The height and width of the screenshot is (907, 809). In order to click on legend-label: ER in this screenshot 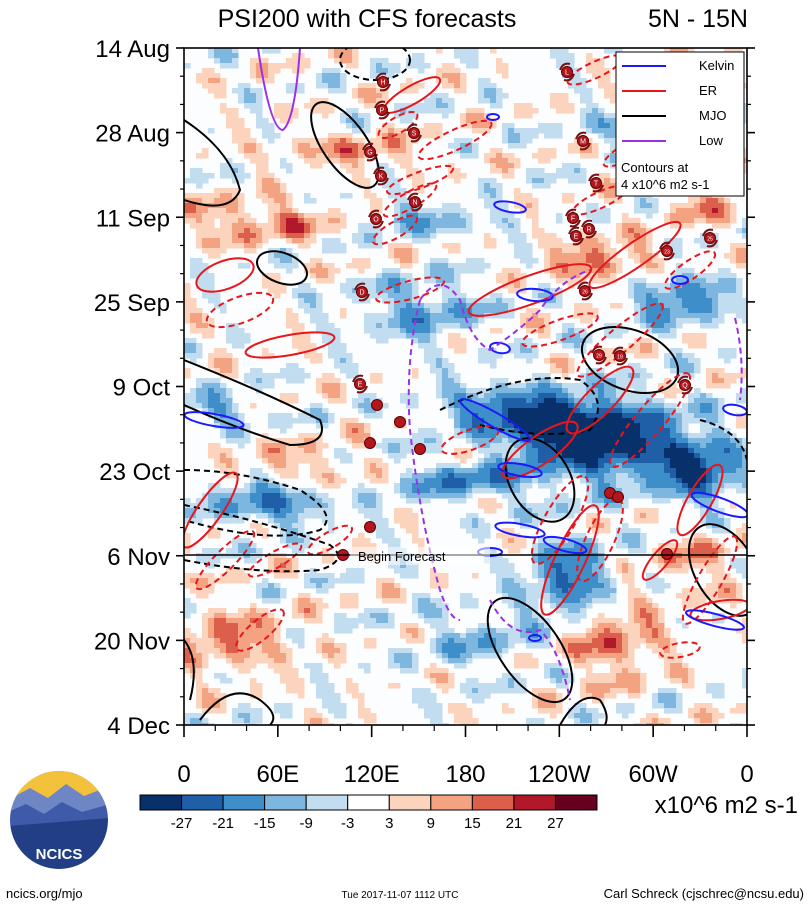, I will do `click(708, 90)`.